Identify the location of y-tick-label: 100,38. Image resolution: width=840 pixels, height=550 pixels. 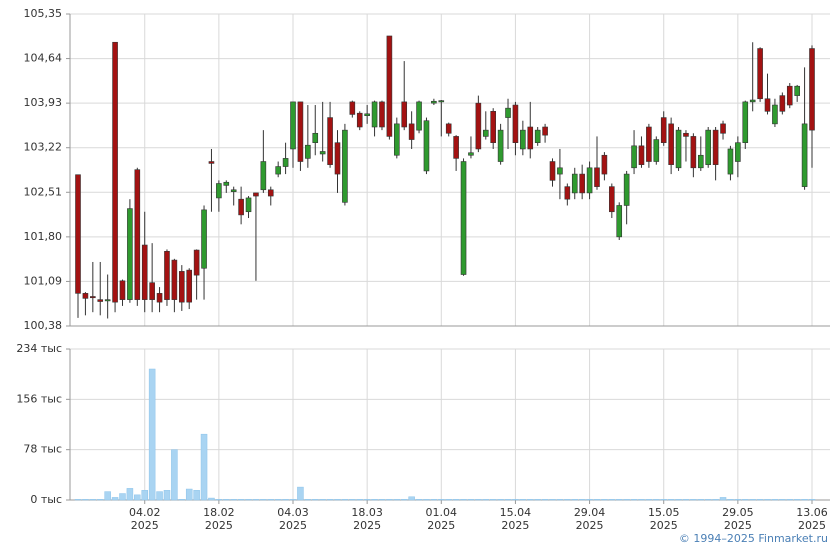
(43, 325).